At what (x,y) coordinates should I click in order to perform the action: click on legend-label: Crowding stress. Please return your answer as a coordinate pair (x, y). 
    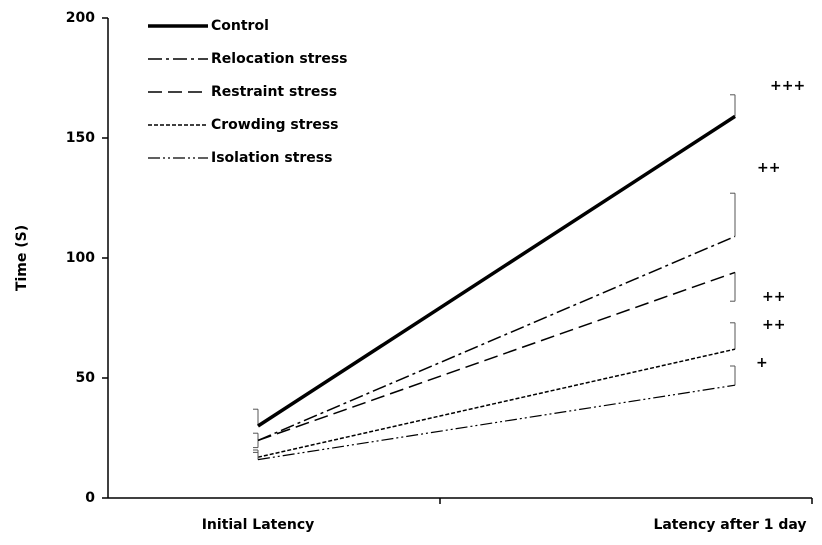
    Looking at the image, I should click on (275, 125).